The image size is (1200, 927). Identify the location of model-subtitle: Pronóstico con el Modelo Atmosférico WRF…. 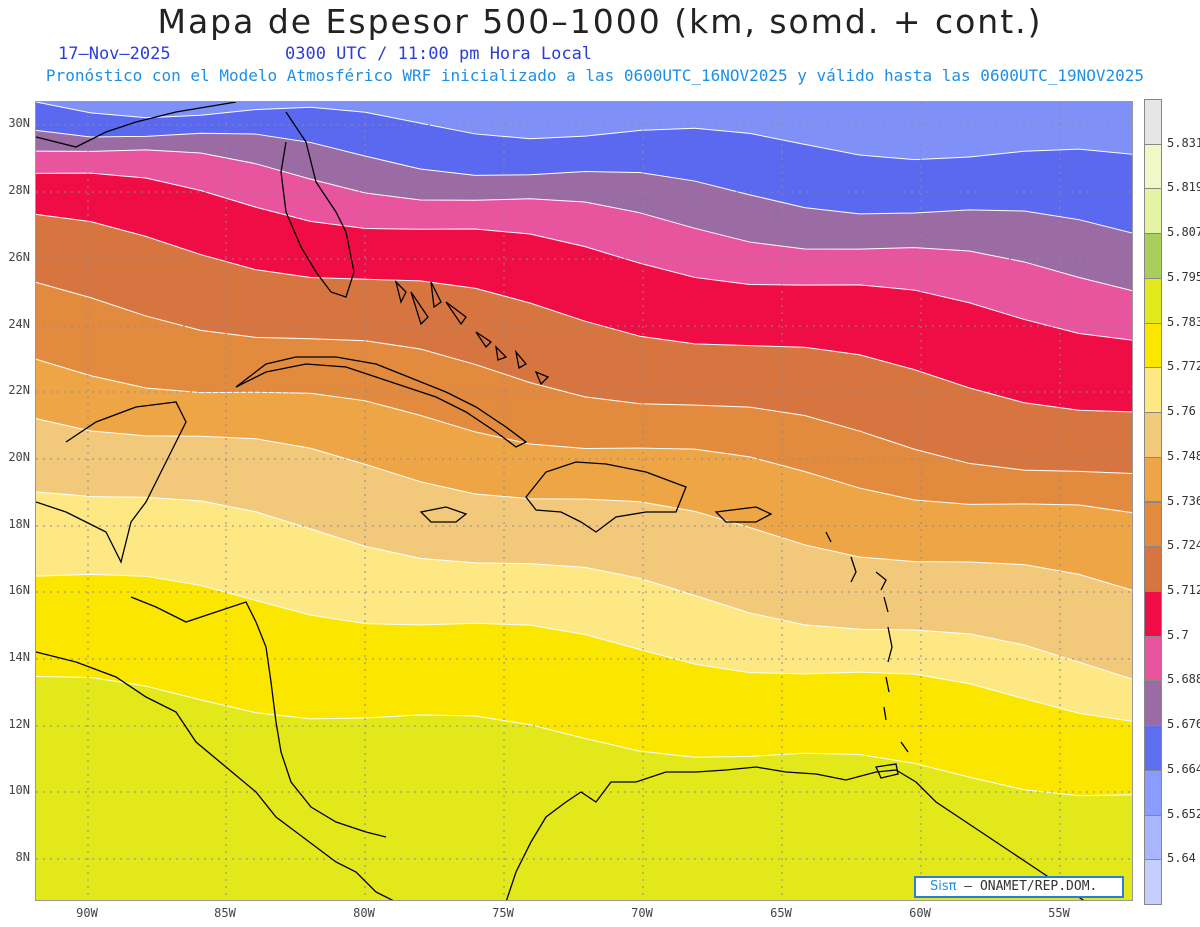
(595, 75).